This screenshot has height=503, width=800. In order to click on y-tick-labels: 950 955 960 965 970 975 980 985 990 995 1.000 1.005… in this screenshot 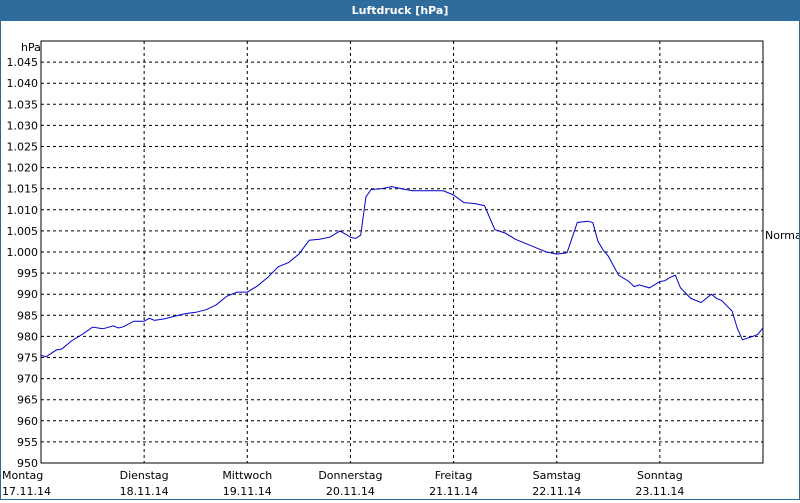, I will do `click(23, 263)`.